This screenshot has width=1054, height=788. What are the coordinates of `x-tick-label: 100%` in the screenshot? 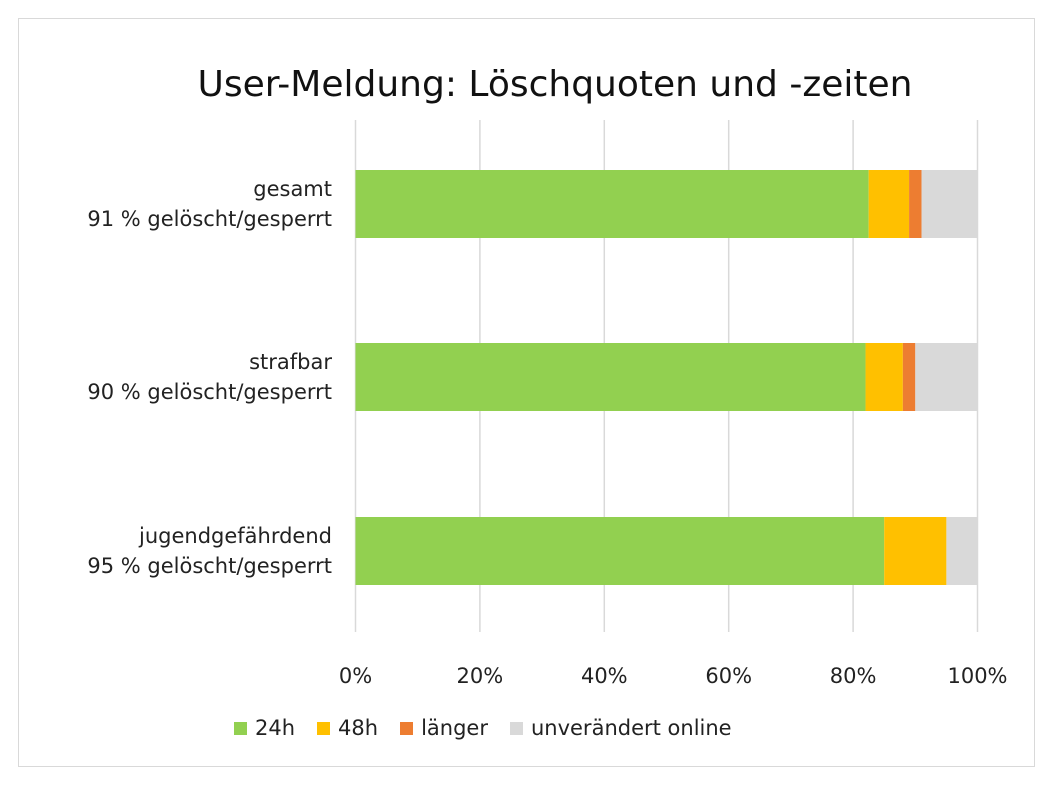 It's located at (977, 676).